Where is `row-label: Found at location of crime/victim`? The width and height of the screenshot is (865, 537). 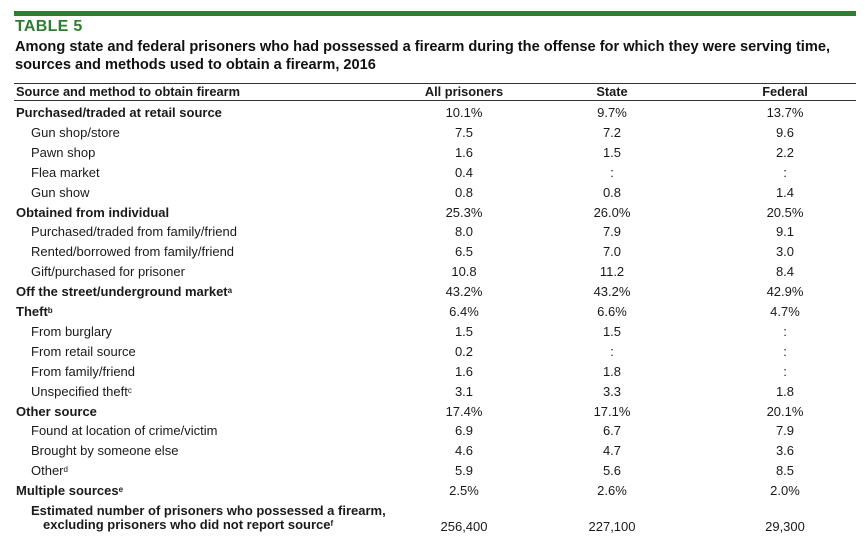
row-label: Found at location of crime/victim is located at coordinates (124, 431).